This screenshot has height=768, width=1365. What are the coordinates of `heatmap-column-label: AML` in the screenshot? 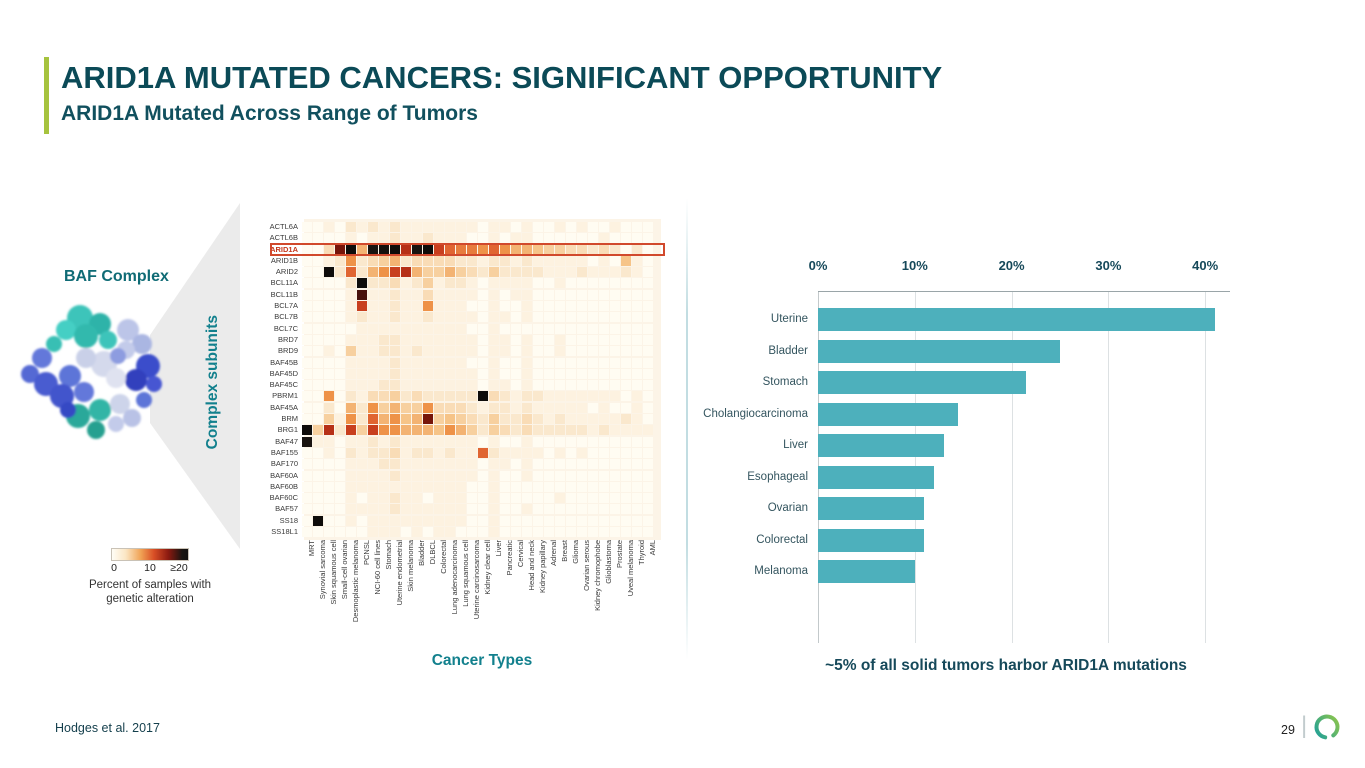 It's located at (652, 548).